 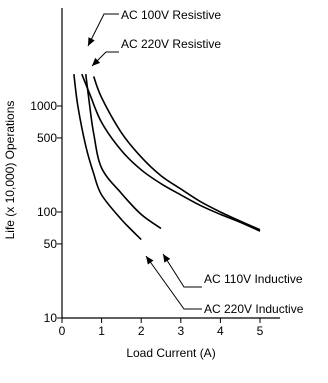 I want to click on y-tick-label: 50, so click(x=51, y=244).